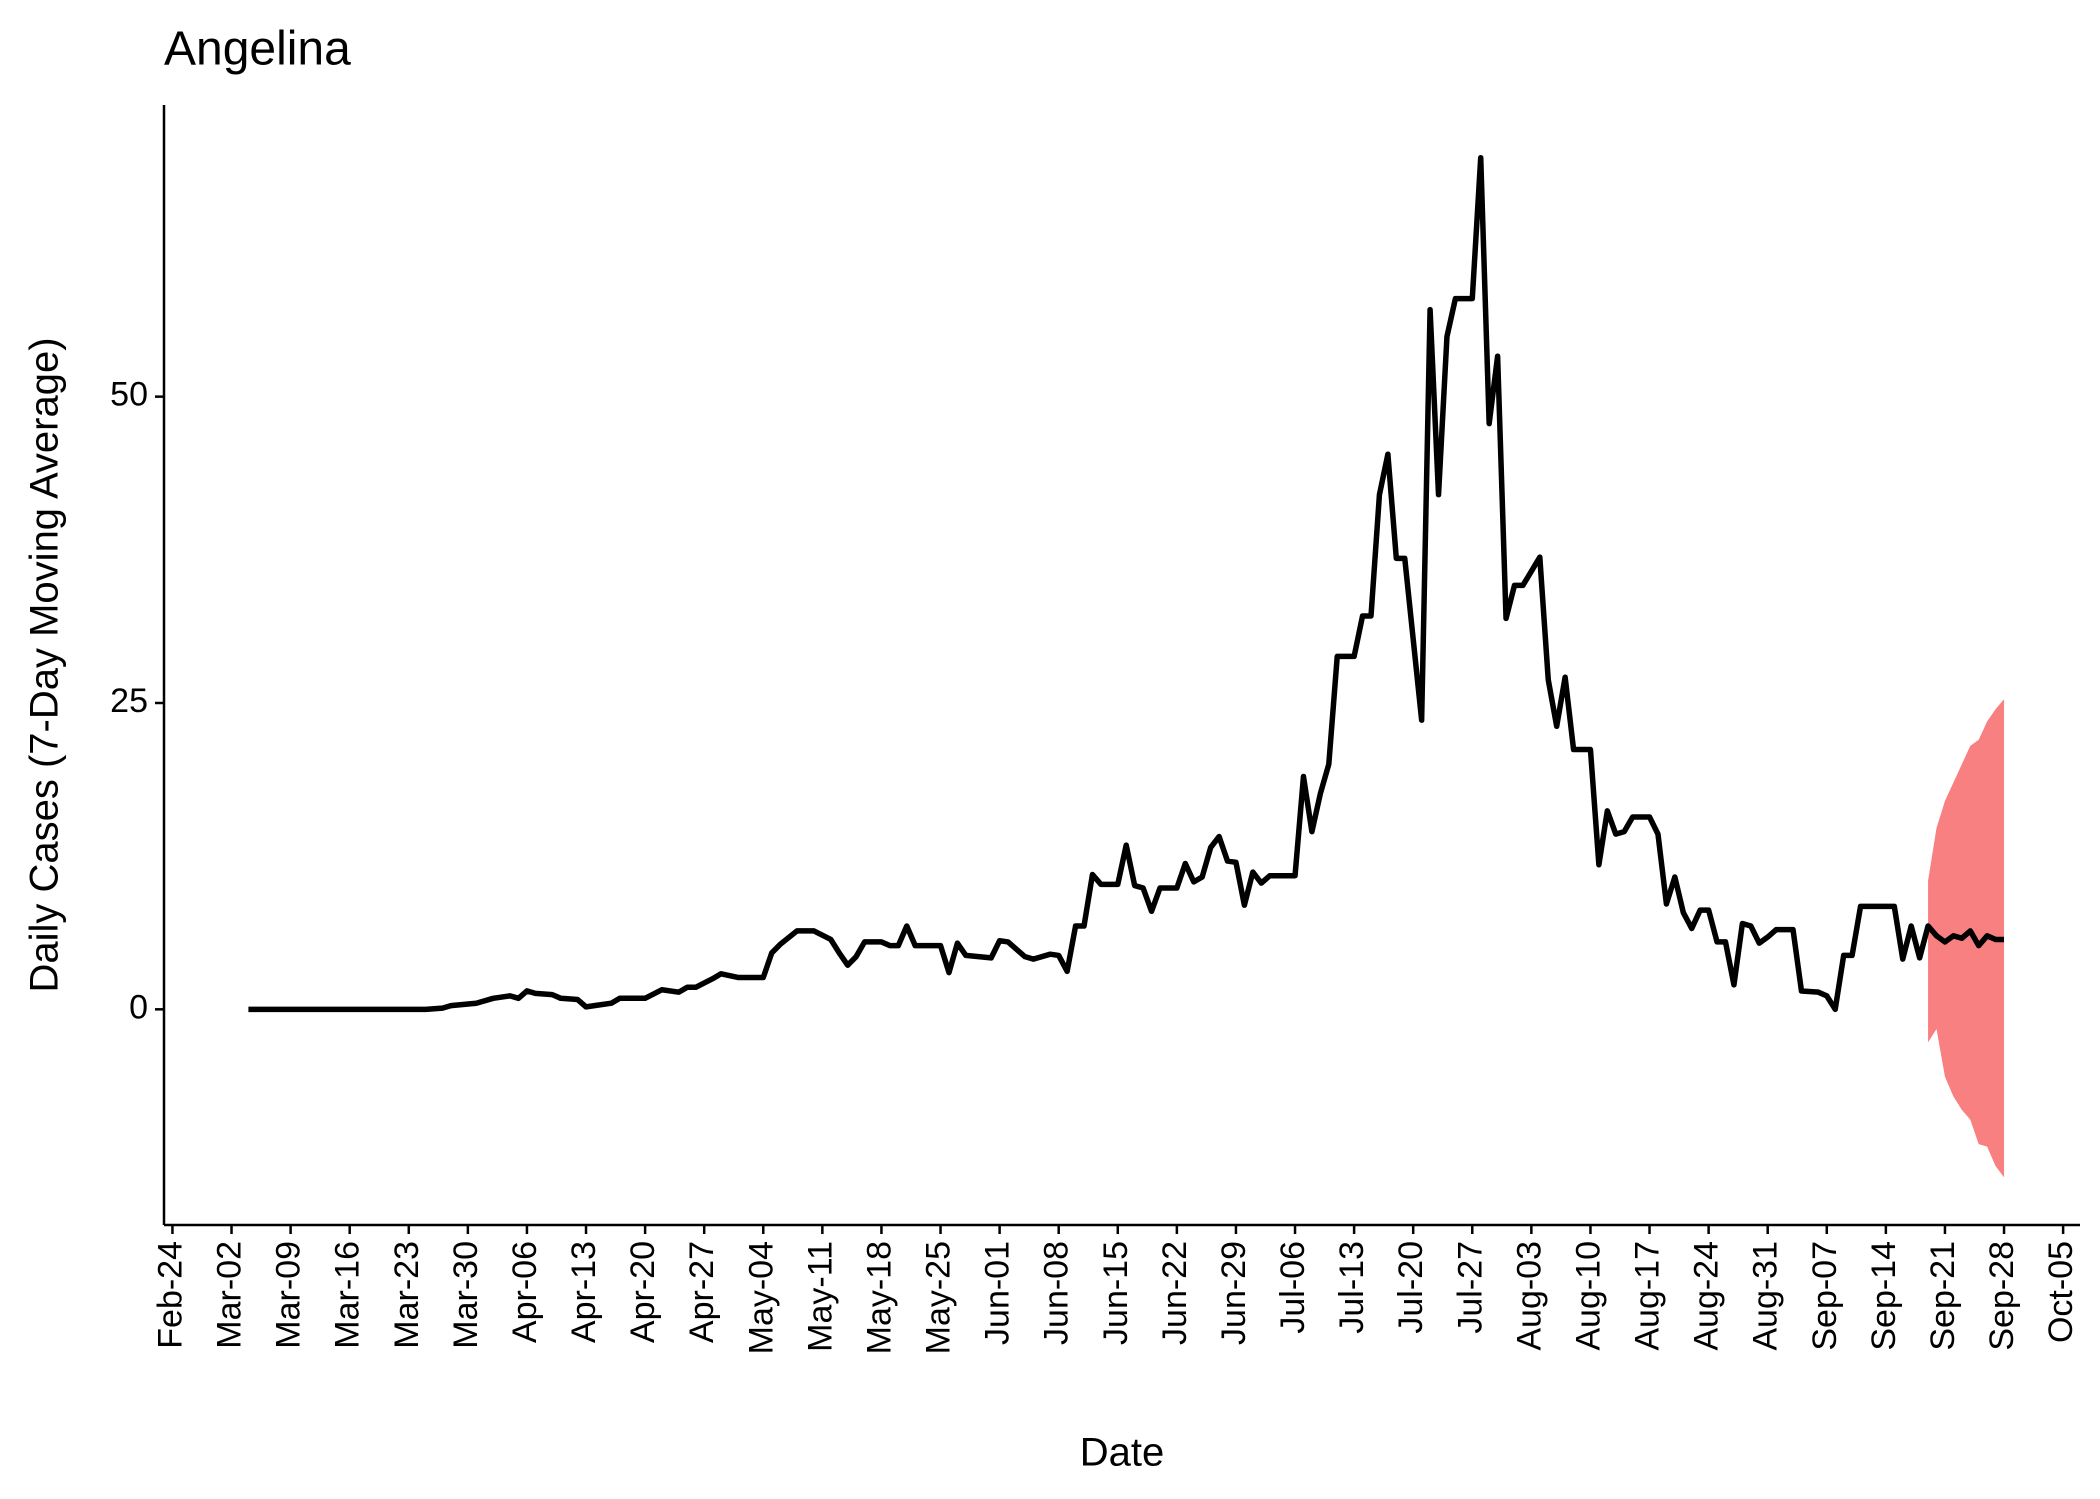 This screenshot has height=1499, width=2100. Describe the element at coordinates (702, 1292) in the screenshot. I see `x-tick-label: Apr-27` at that location.